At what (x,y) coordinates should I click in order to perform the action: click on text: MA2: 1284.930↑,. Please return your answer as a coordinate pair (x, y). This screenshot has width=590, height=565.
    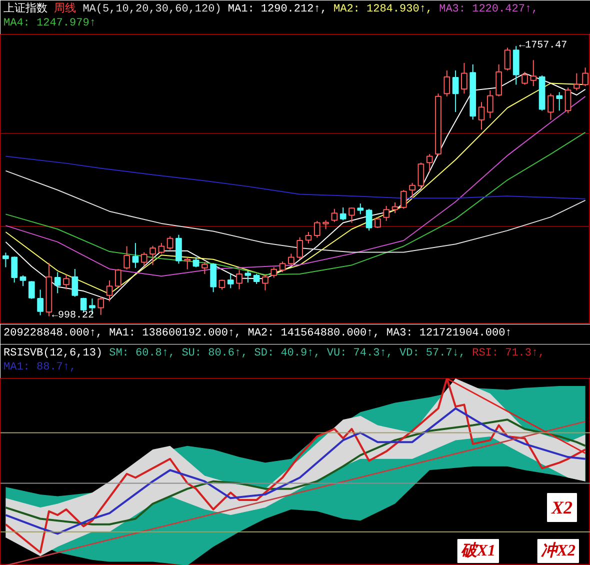
    Looking at the image, I should click on (383, 10).